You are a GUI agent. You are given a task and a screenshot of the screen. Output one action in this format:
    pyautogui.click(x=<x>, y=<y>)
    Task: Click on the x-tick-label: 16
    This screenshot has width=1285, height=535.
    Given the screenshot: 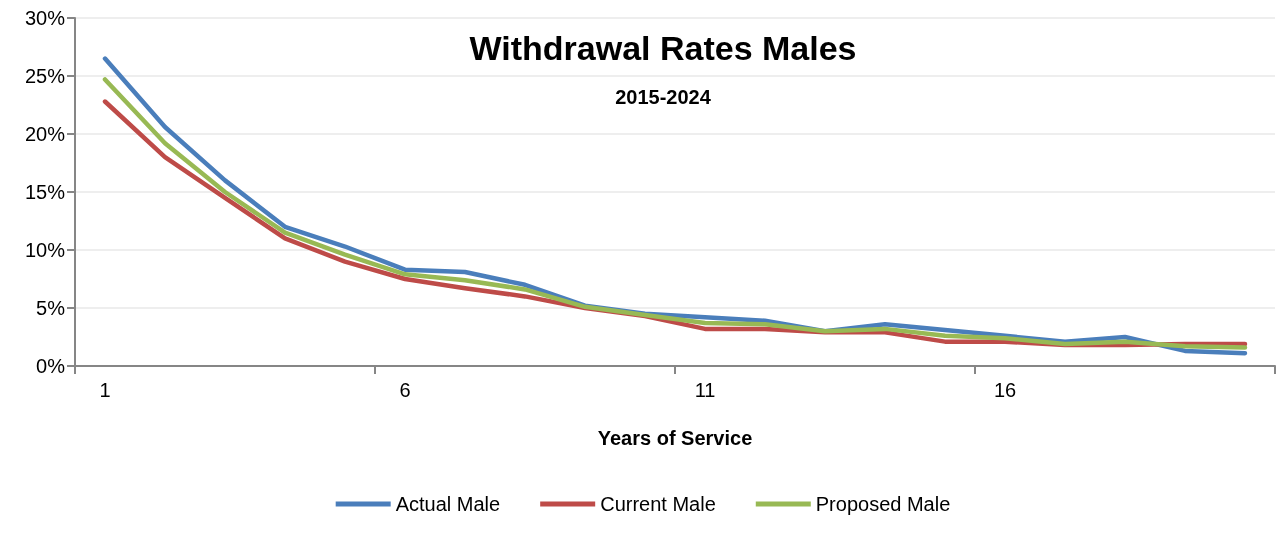 What is the action you would take?
    pyautogui.click(x=1005, y=390)
    